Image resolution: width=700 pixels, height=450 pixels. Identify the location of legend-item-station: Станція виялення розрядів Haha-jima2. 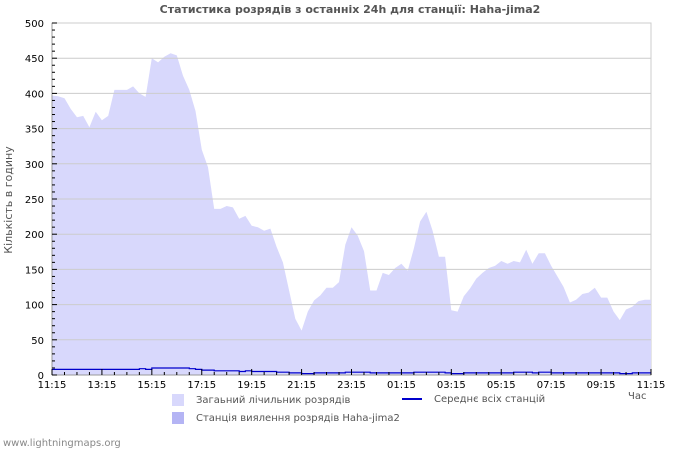
(286, 418).